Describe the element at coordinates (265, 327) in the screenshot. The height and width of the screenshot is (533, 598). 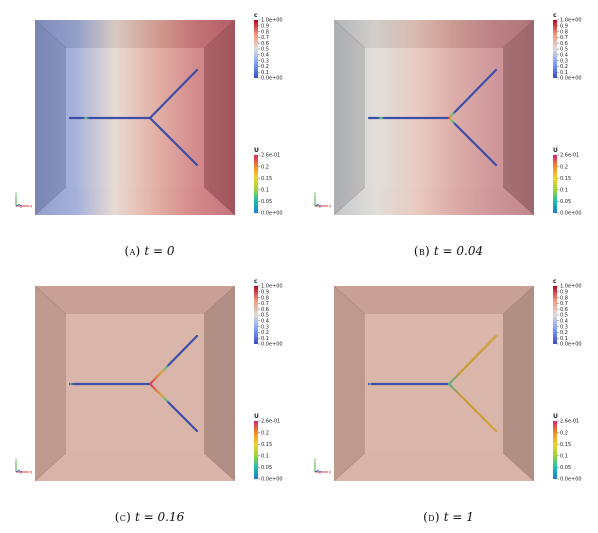
I see `colorbar-tick: 0.3` at that location.